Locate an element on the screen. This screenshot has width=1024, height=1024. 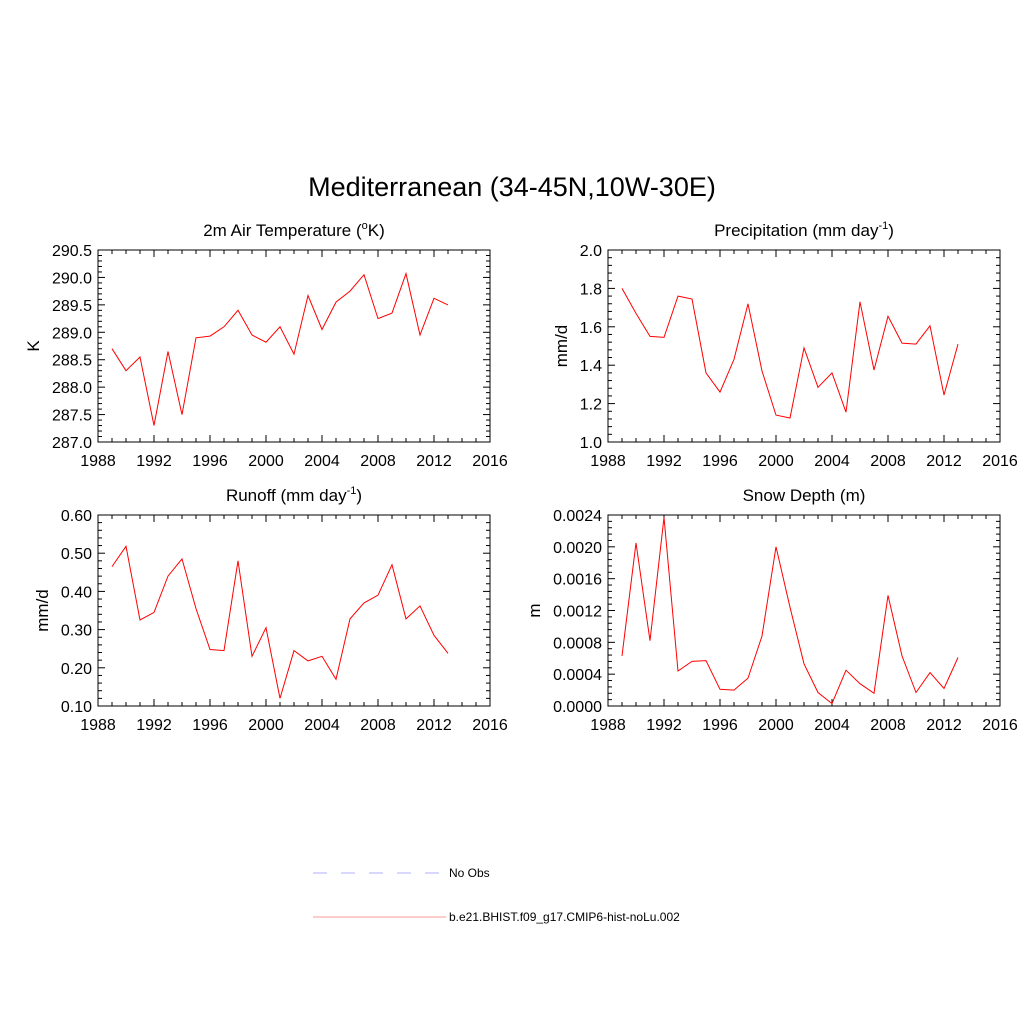
panel-title: Runoff (mm day-1) is located at coordinates (294, 495).